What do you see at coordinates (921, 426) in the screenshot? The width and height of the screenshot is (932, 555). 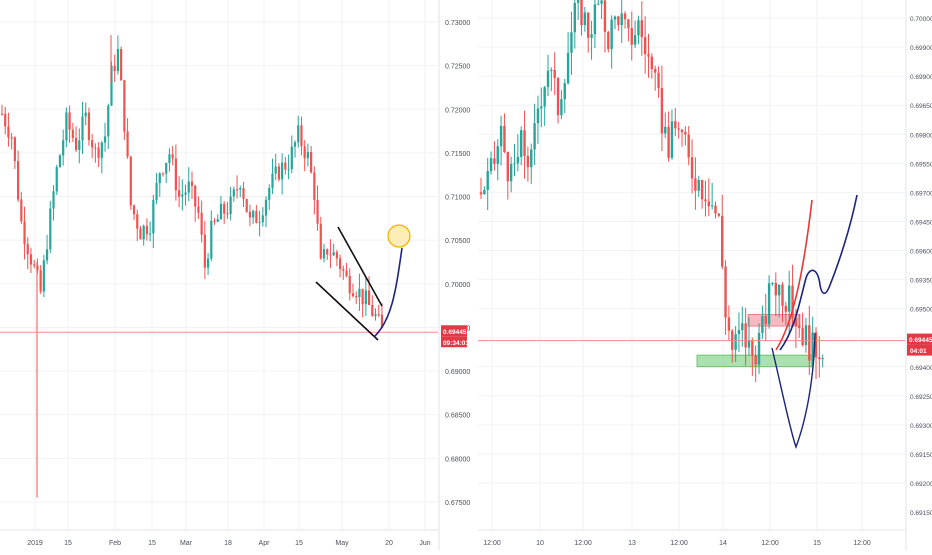 I see `right-y-tick-label: 0.69300` at bounding box center [921, 426].